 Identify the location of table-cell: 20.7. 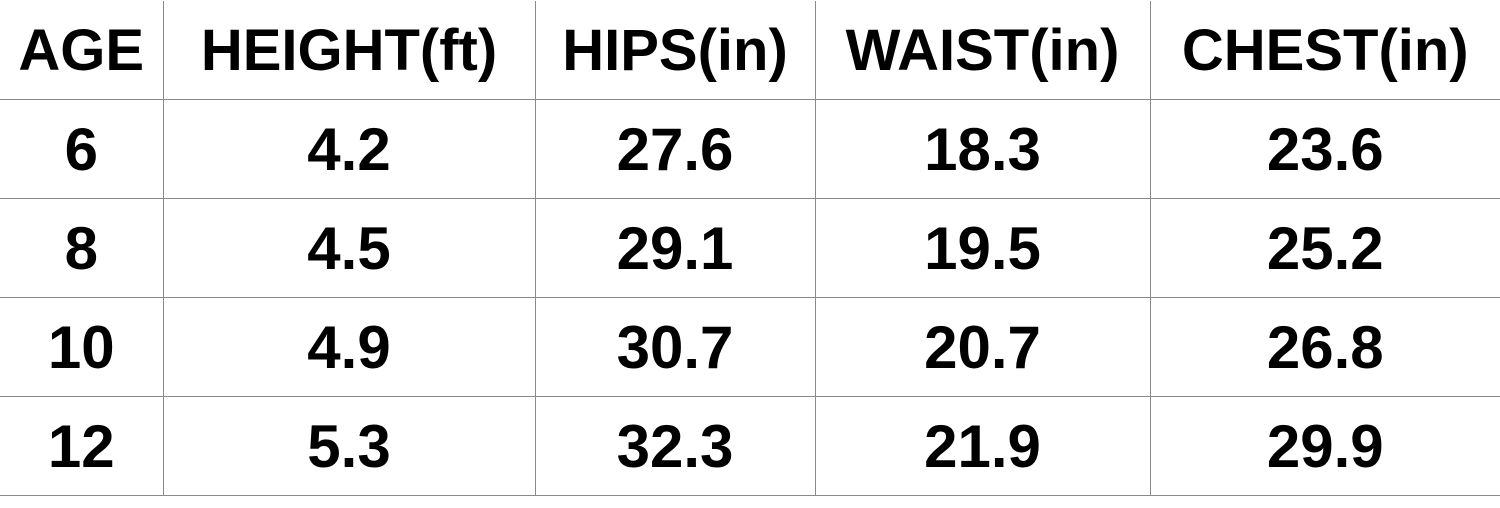
(982, 347).